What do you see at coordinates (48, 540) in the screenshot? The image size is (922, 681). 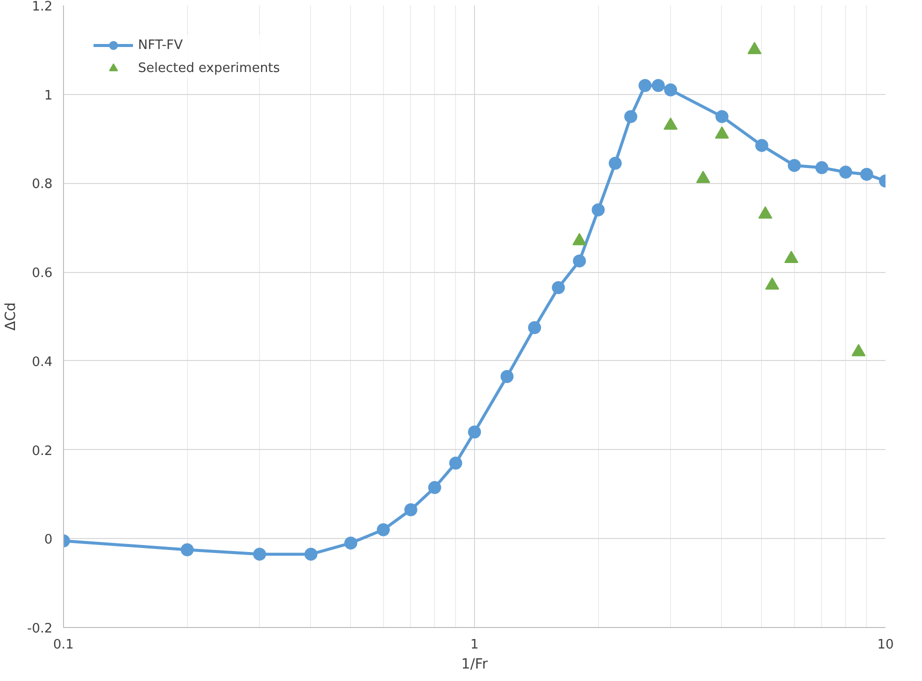 I see `y-tick-label: 0` at bounding box center [48, 540].